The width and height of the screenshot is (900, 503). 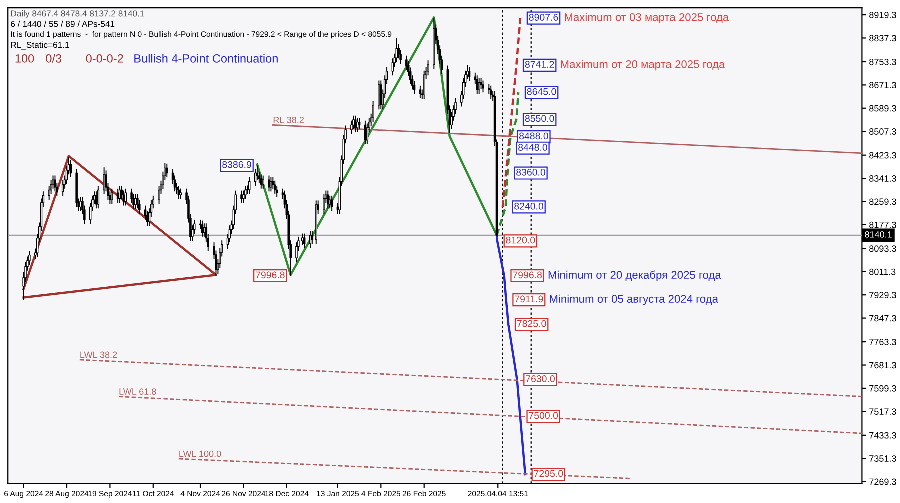 I want to click on annotation: 8120.0, so click(x=521, y=240).